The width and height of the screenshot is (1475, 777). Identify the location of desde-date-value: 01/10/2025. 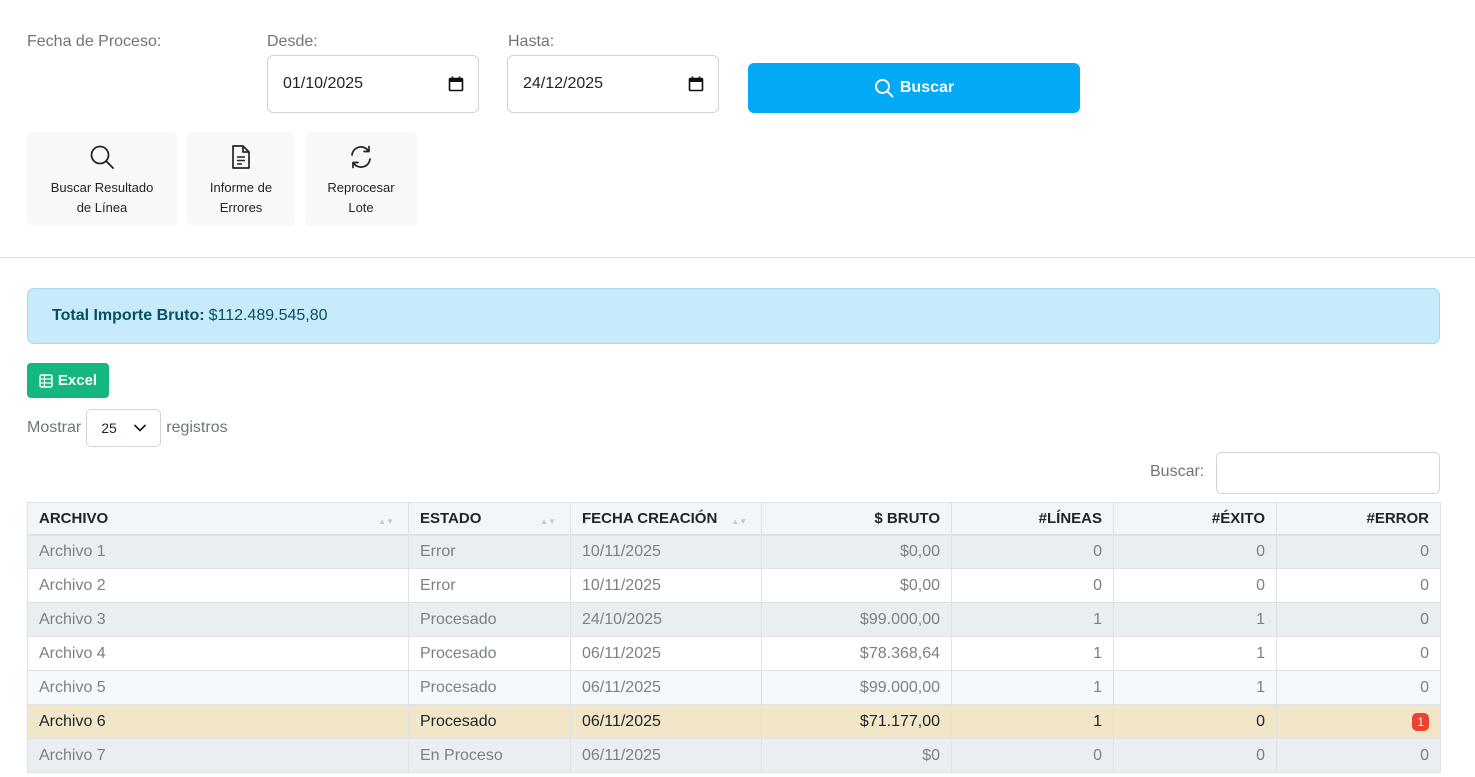
(323, 83).